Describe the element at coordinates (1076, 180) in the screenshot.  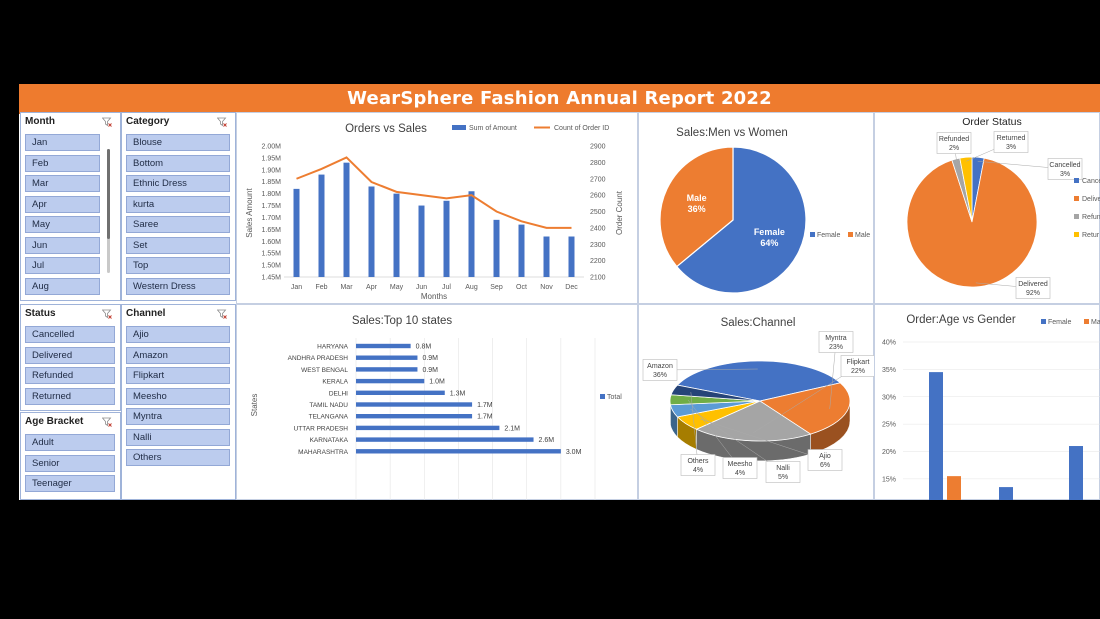
I see `legend-swatch-cance` at that location.